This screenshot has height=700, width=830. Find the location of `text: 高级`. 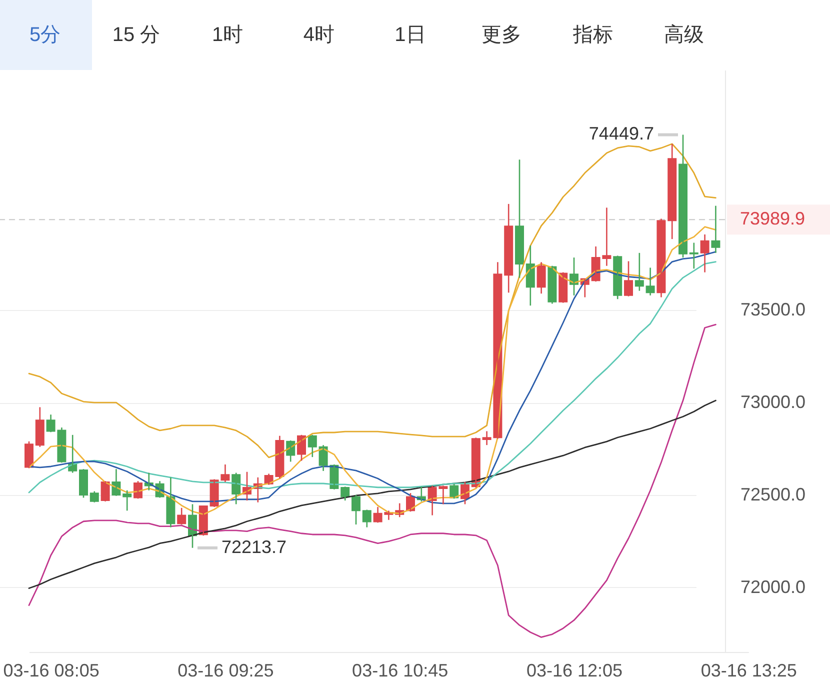

text: 高级 is located at coordinates (684, 34).